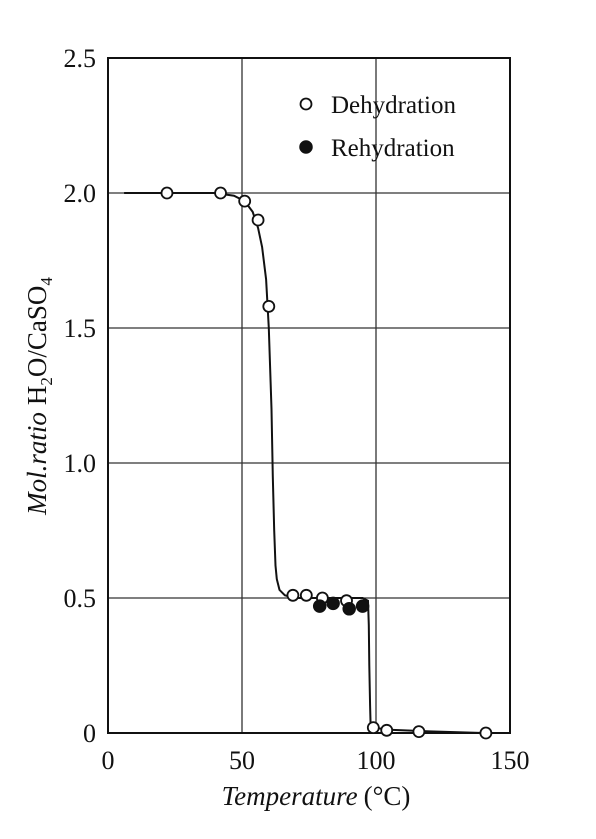 The image size is (596, 839). Describe the element at coordinates (393, 148) in the screenshot. I see `legend-label-rehydration: Rehydration` at that location.